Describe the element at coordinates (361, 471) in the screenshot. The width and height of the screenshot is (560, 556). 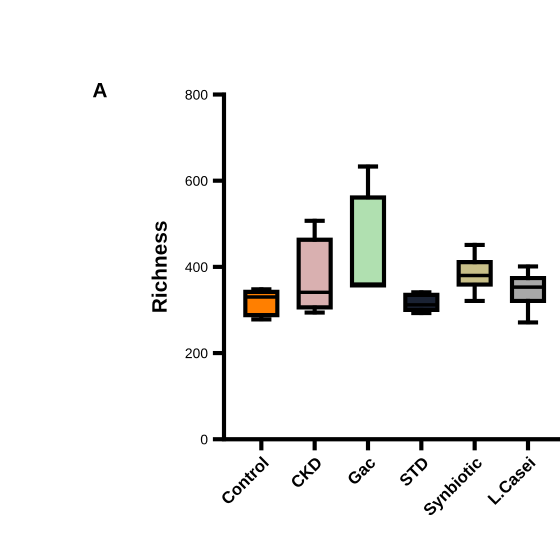
I see `x-tick-label: Gac` at that location.